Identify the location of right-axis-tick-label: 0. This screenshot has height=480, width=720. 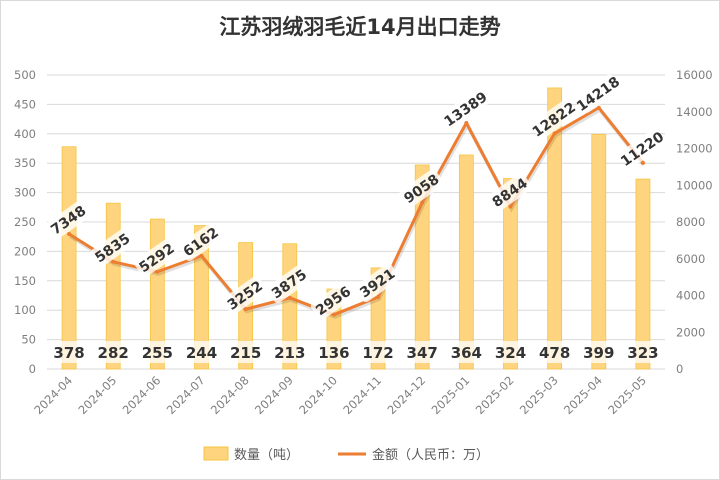
(679, 369).